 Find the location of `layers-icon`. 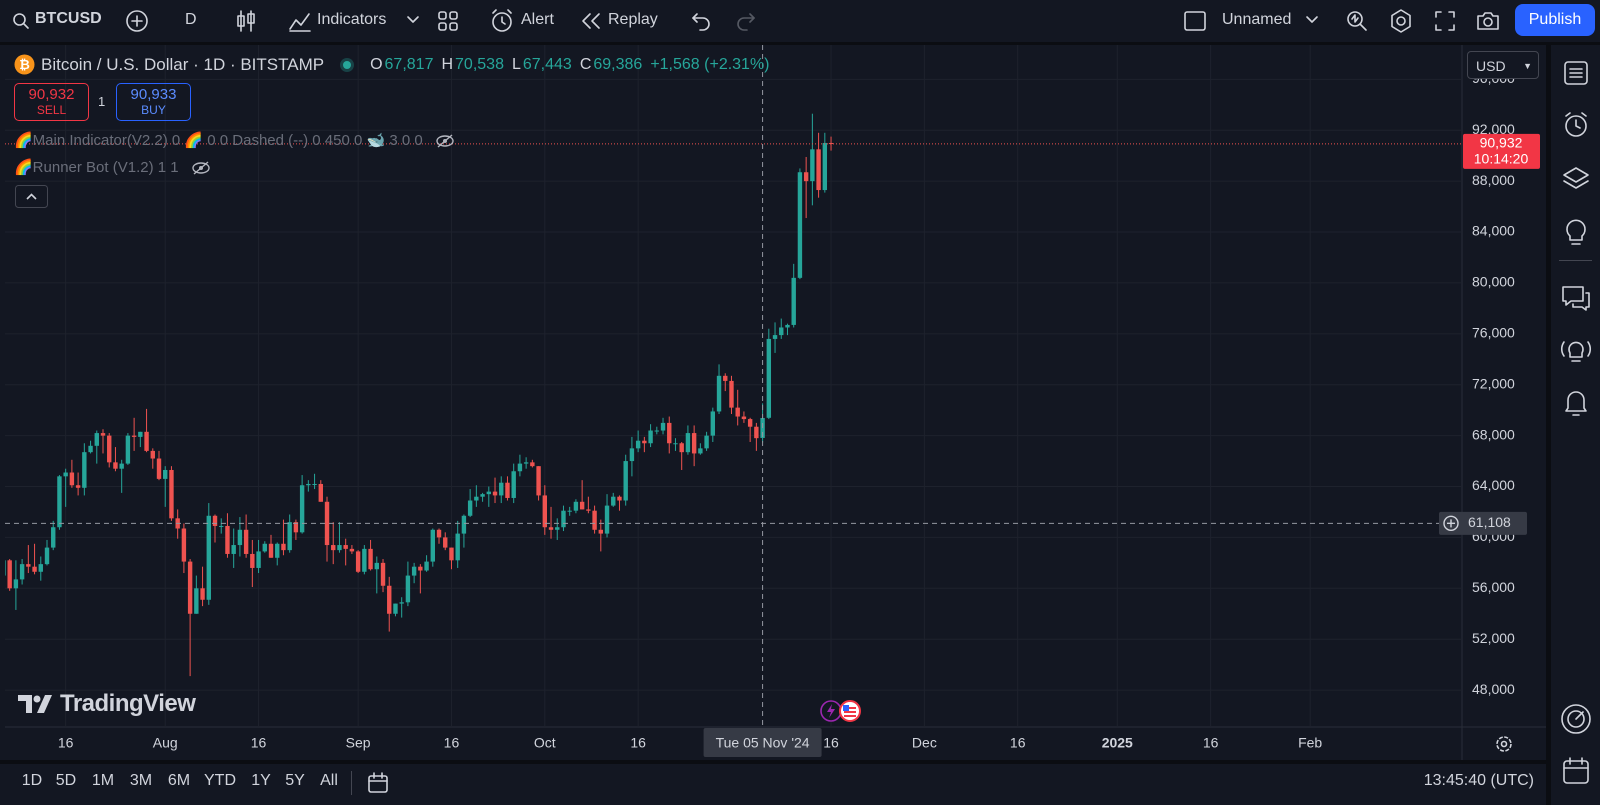

layers-icon is located at coordinates (1576, 179).